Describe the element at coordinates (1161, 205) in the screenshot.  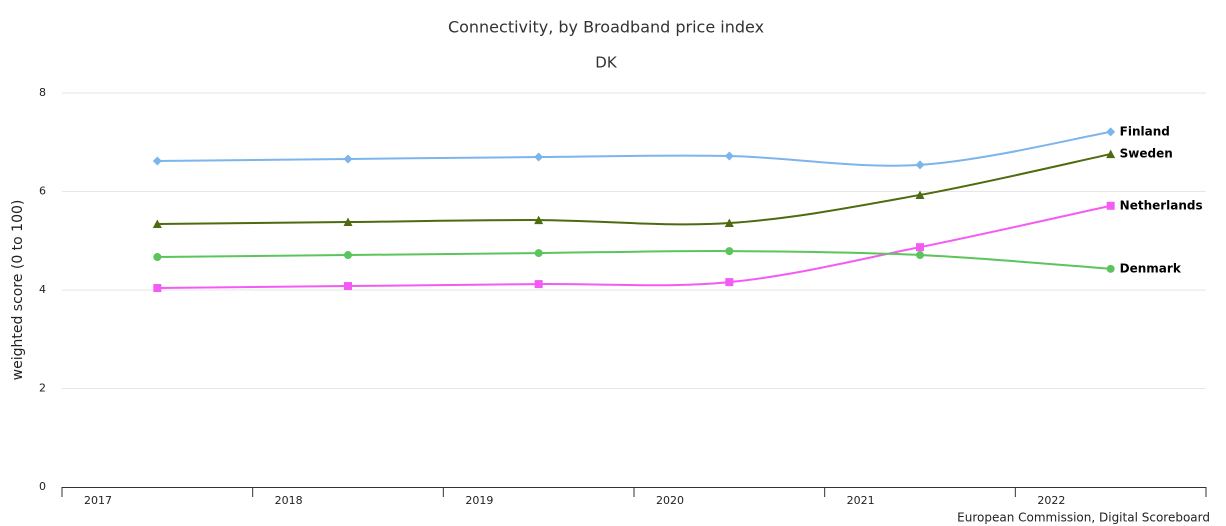
I see `series-label: Netherlands` at that location.